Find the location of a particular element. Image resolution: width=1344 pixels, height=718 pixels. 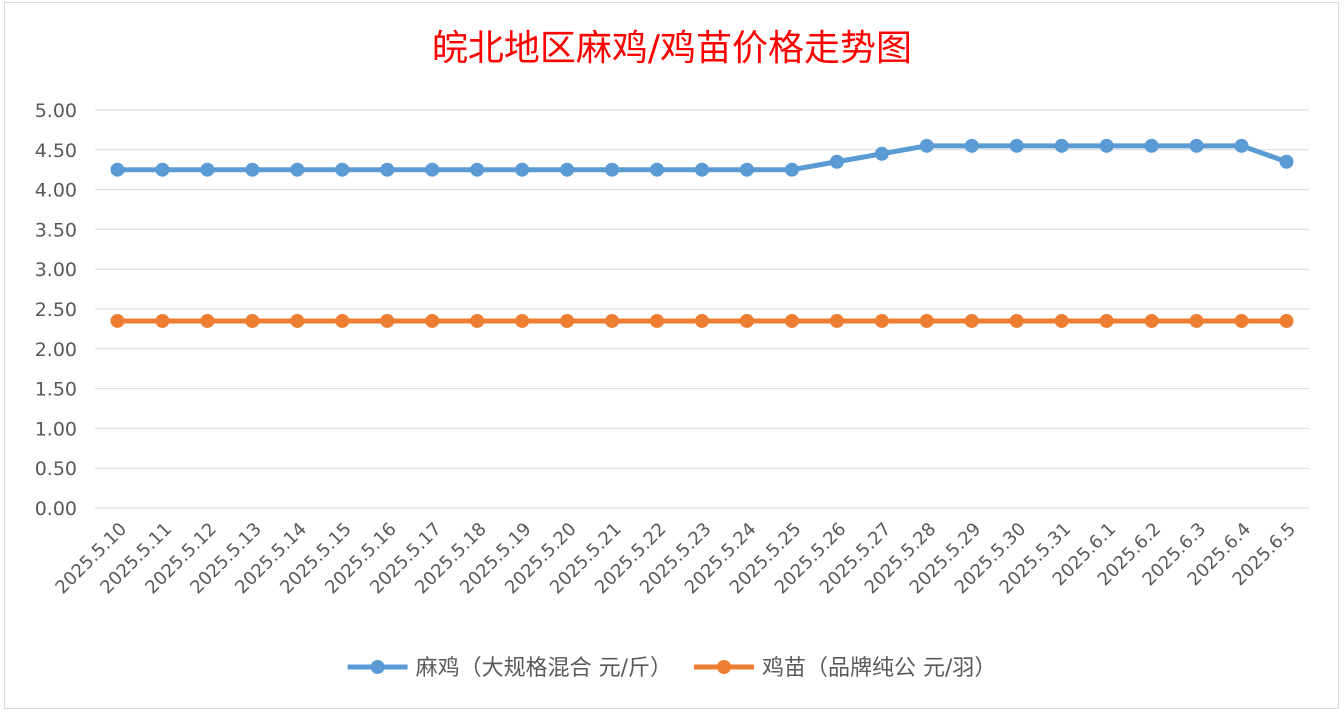

y-tick-label: 5.00 is located at coordinates (56, 111).